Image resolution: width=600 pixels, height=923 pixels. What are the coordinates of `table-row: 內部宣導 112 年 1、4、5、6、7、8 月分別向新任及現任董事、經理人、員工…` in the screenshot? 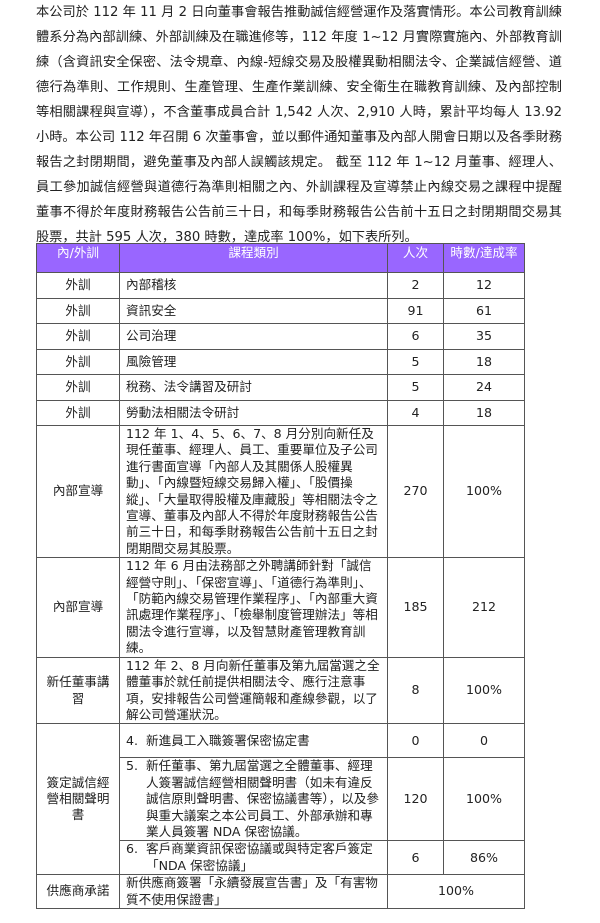 It's located at (280, 491).